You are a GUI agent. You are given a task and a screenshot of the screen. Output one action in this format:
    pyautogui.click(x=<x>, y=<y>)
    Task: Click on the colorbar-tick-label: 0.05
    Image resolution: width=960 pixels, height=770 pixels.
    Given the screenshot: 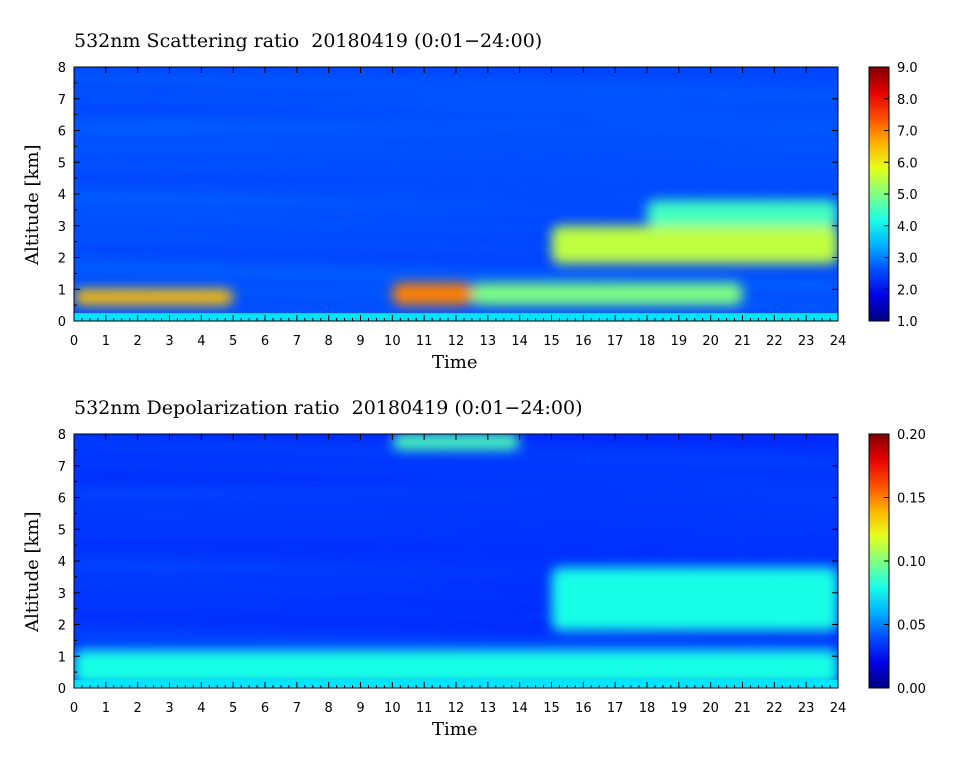 What is the action you would take?
    pyautogui.click(x=911, y=626)
    